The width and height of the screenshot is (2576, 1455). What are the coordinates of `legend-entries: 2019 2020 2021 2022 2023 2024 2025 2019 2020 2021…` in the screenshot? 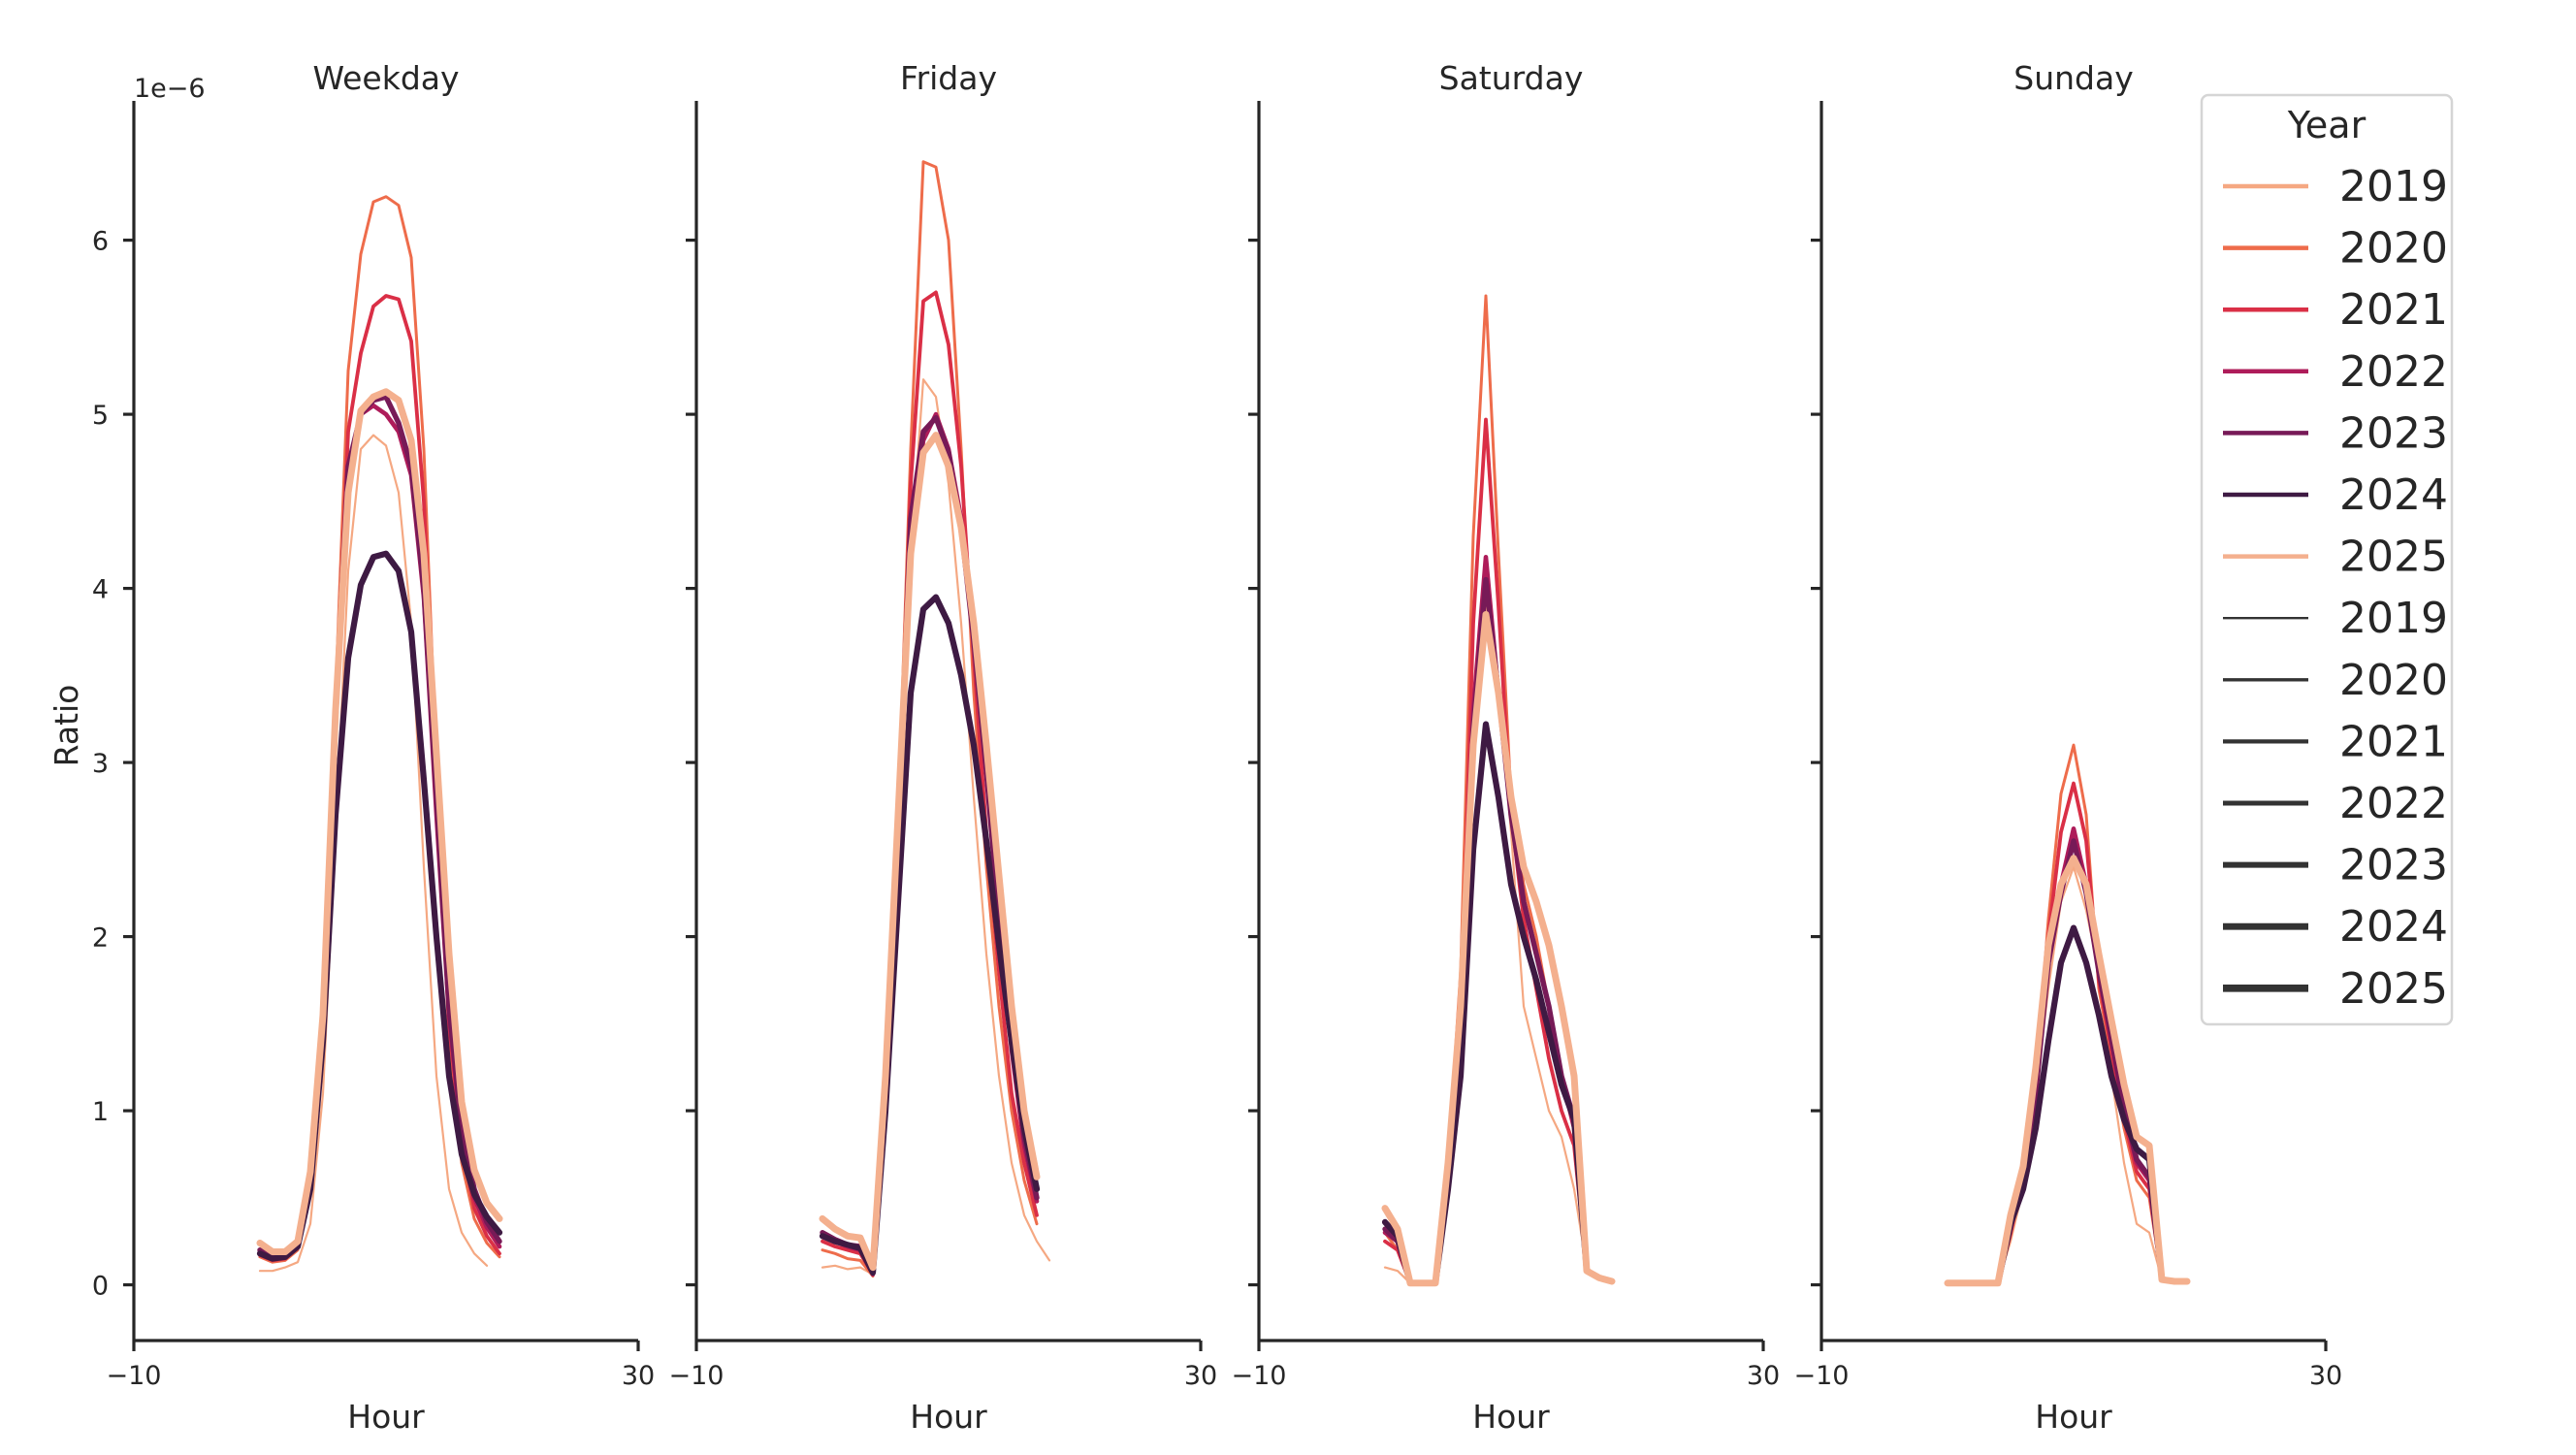 It's located at (2335, 588).